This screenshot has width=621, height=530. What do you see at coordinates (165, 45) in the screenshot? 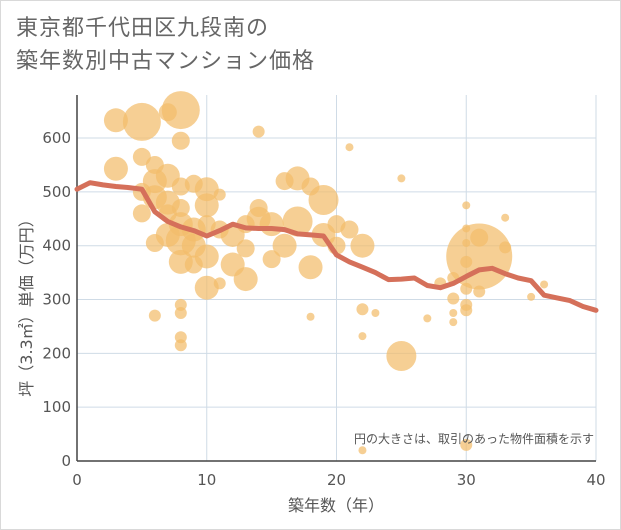
I see `chart-title: 東京都千代田区九段南の 築年数別中古マンション価格` at bounding box center [165, 45].